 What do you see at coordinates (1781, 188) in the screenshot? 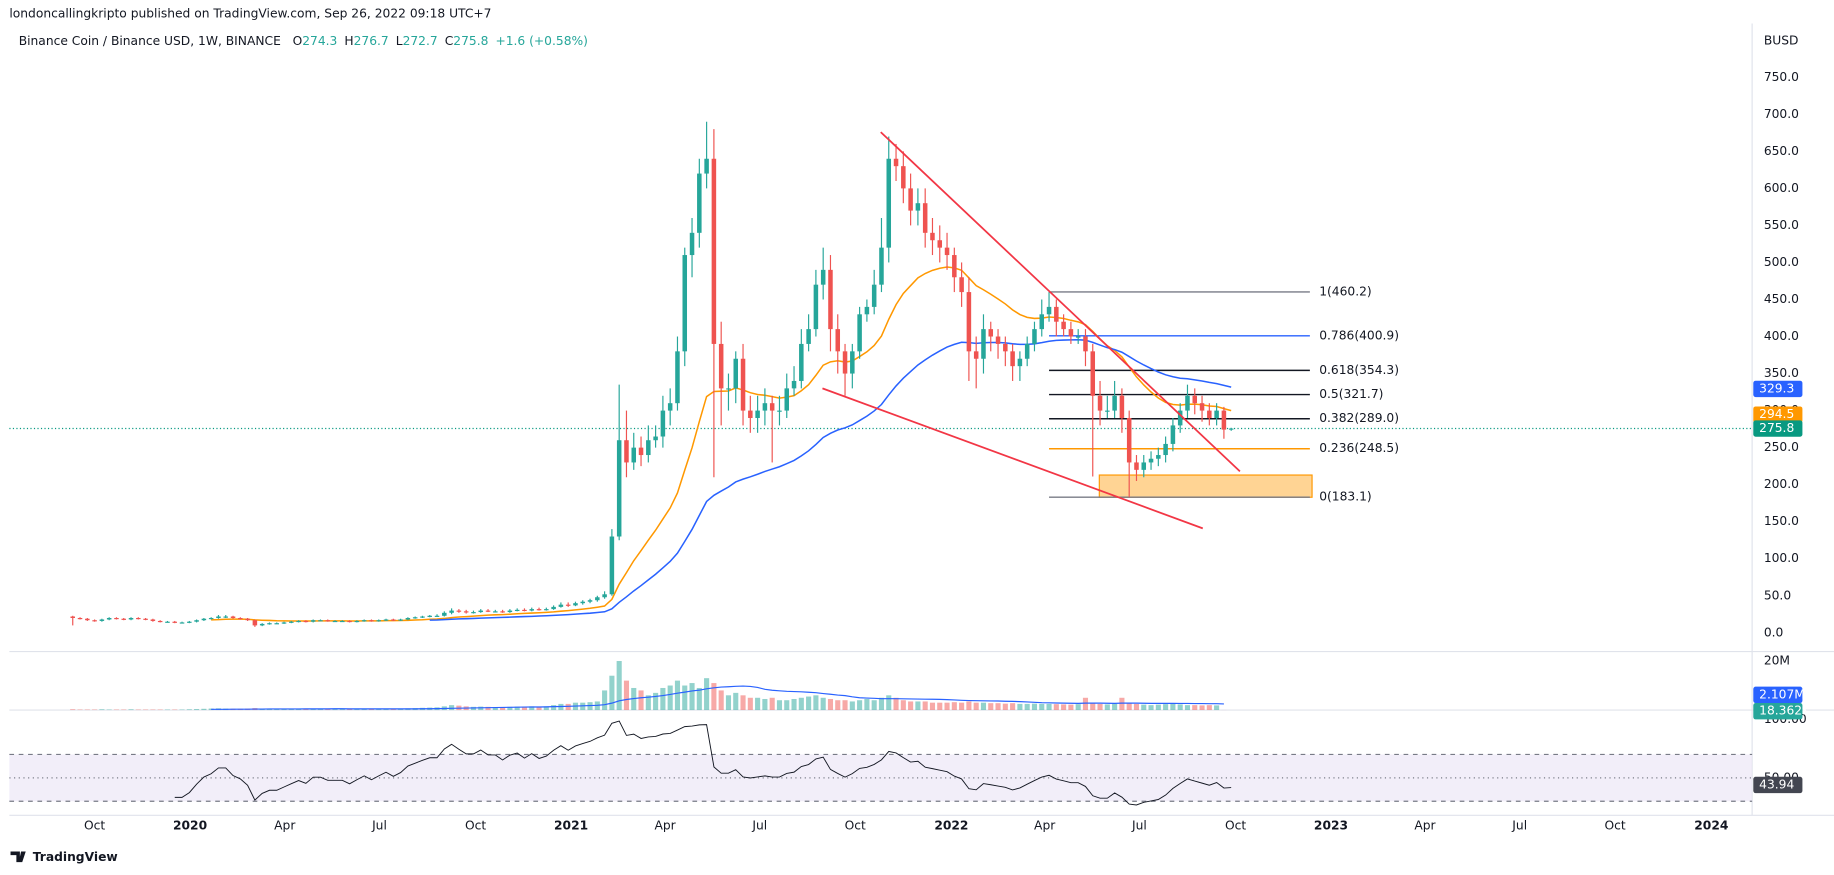
I see `y-tick-label: 600.0` at bounding box center [1781, 188].